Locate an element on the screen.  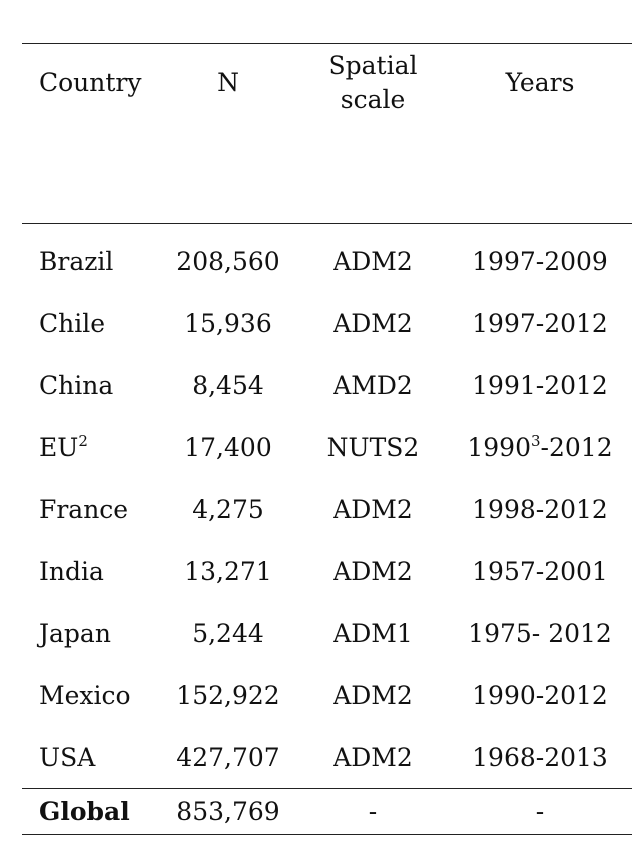
country-name: Japan is located at coordinates (75, 633).